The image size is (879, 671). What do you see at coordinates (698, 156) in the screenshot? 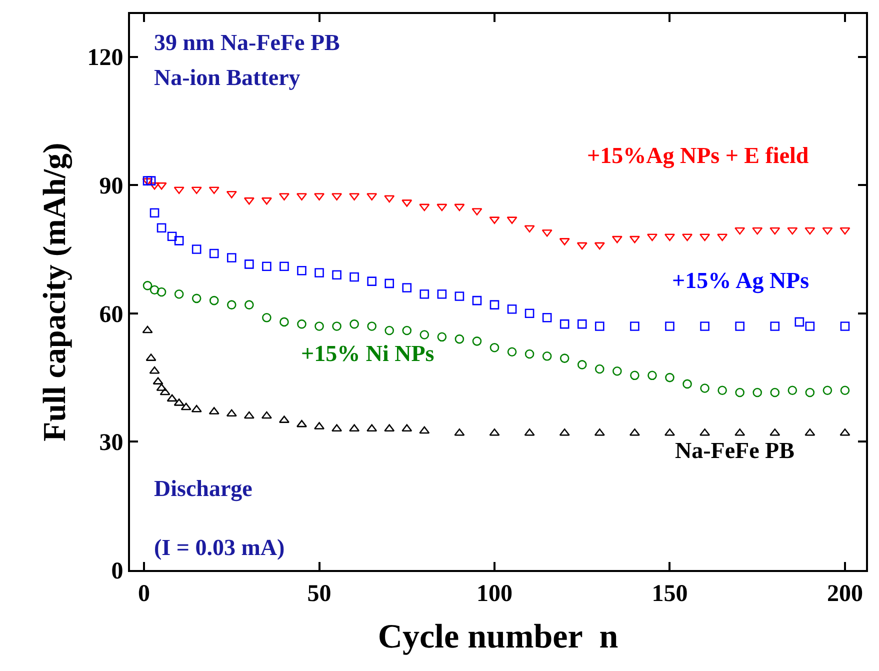
I see `text: +15%Ag NPs + E field` at bounding box center [698, 156].